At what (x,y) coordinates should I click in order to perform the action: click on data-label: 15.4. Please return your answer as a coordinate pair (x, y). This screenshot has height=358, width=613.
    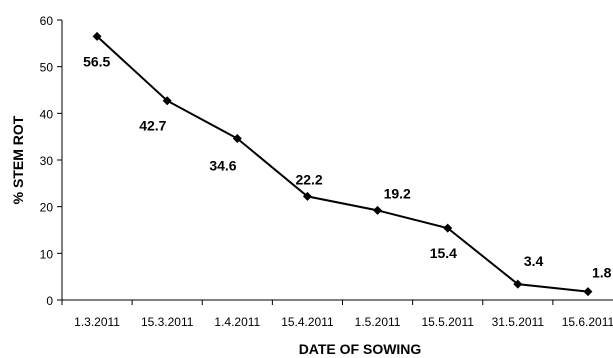
    Looking at the image, I should click on (443, 253).